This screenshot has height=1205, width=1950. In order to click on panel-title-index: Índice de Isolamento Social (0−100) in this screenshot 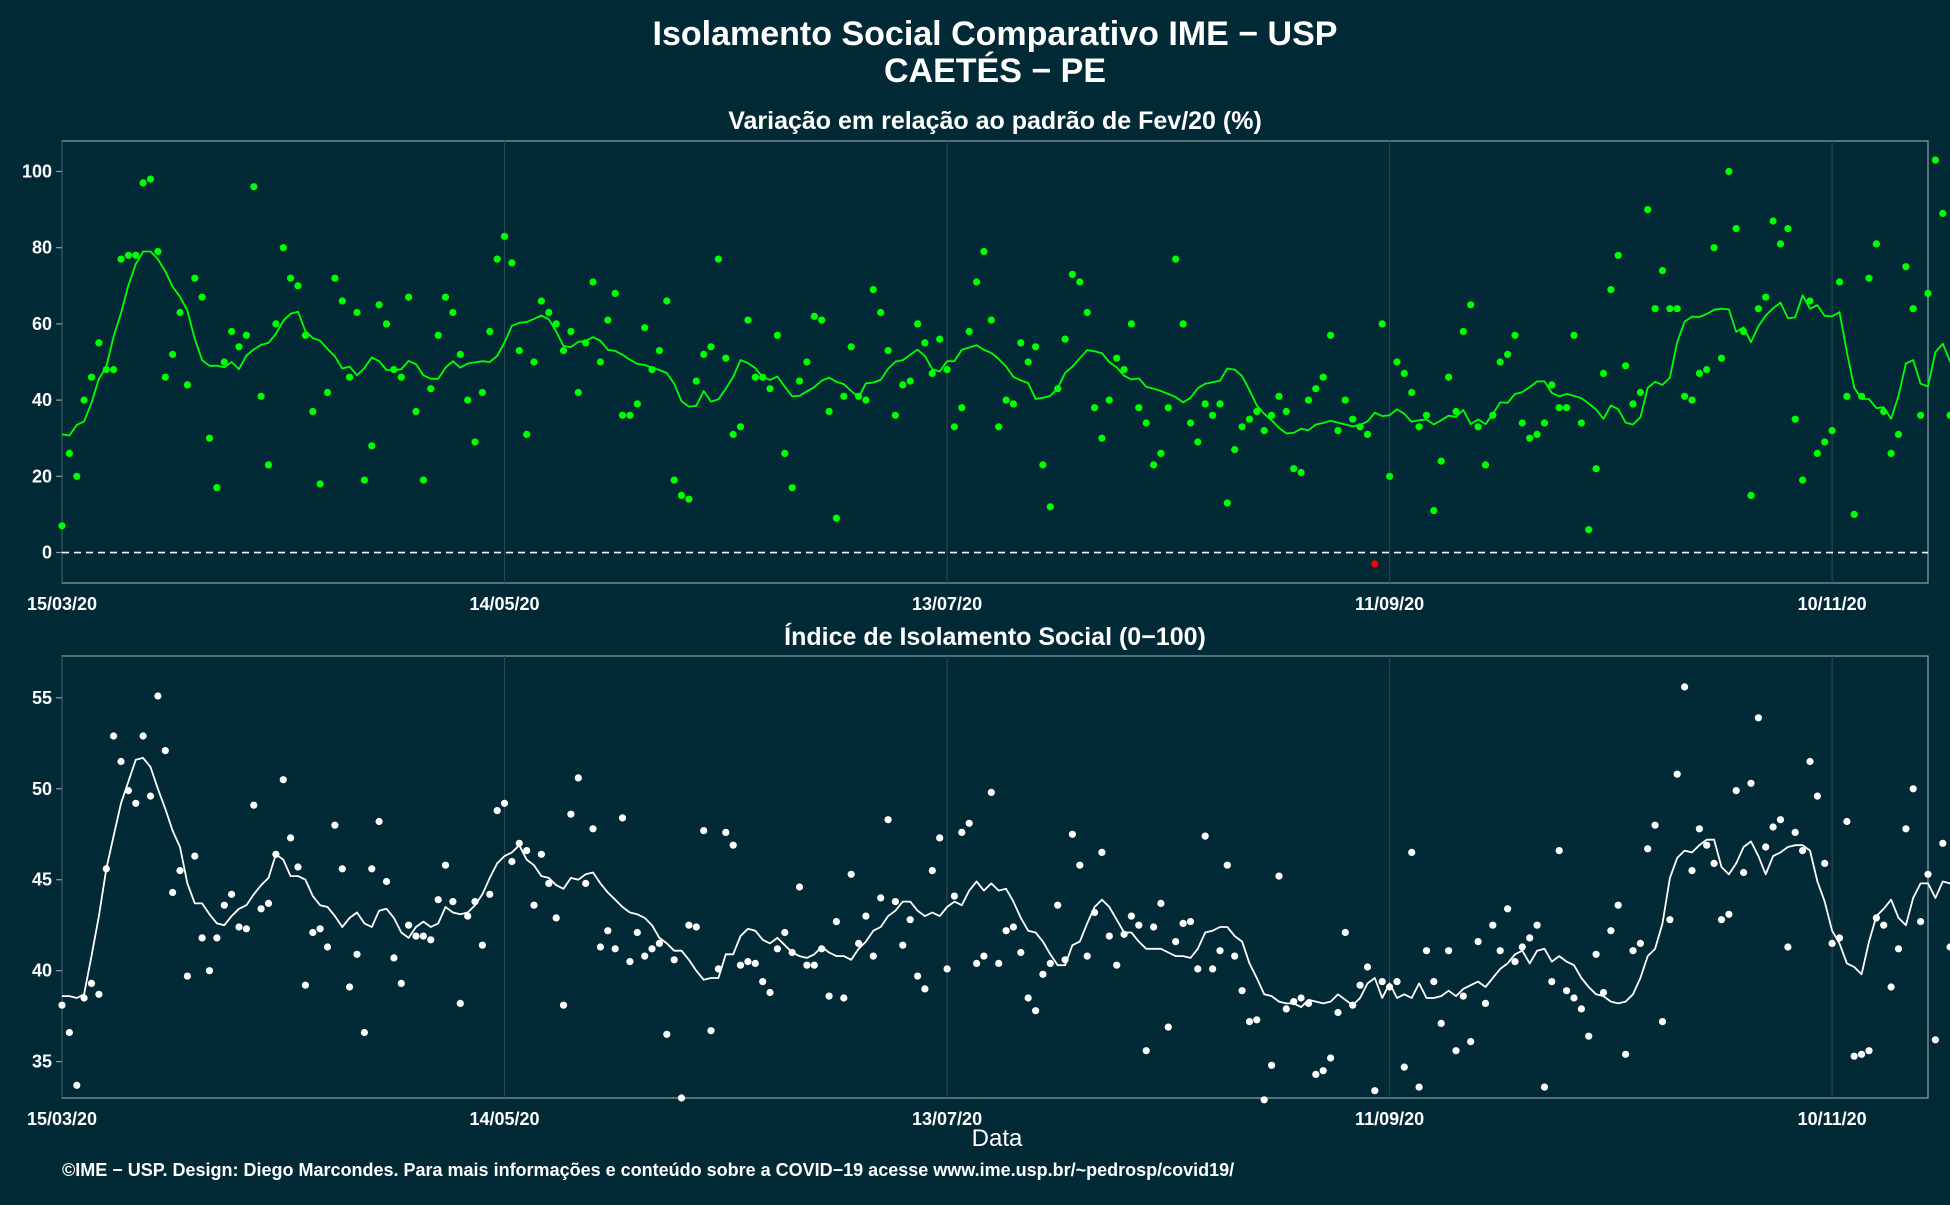, I will do `click(995, 636)`.